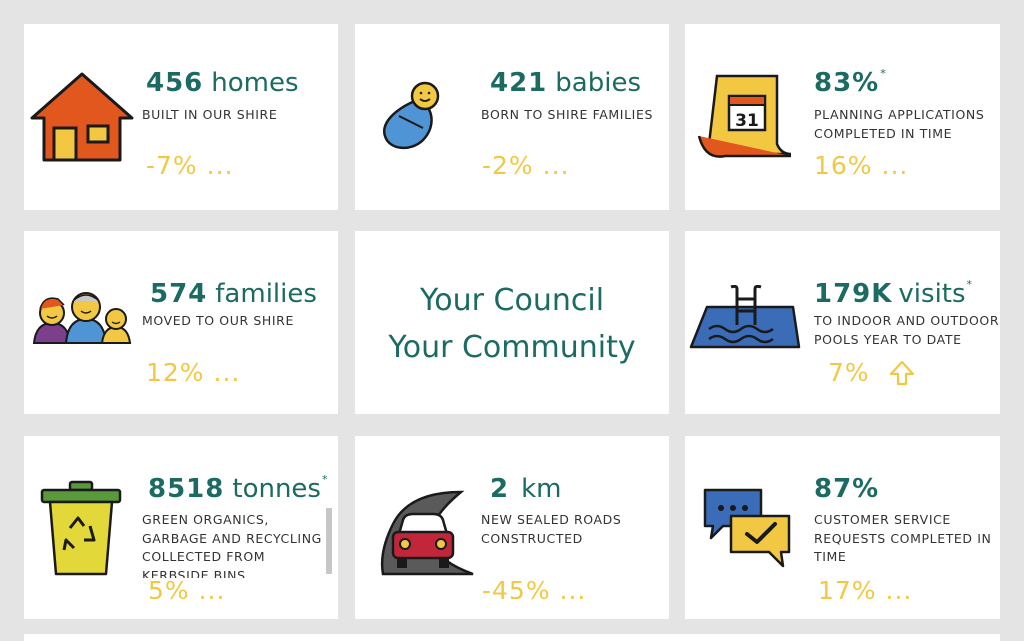  Describe the element at coordinates (907, 320) in the screenshot. I see `description-line: TO INDOOR AND OUTDOOR` at that location.